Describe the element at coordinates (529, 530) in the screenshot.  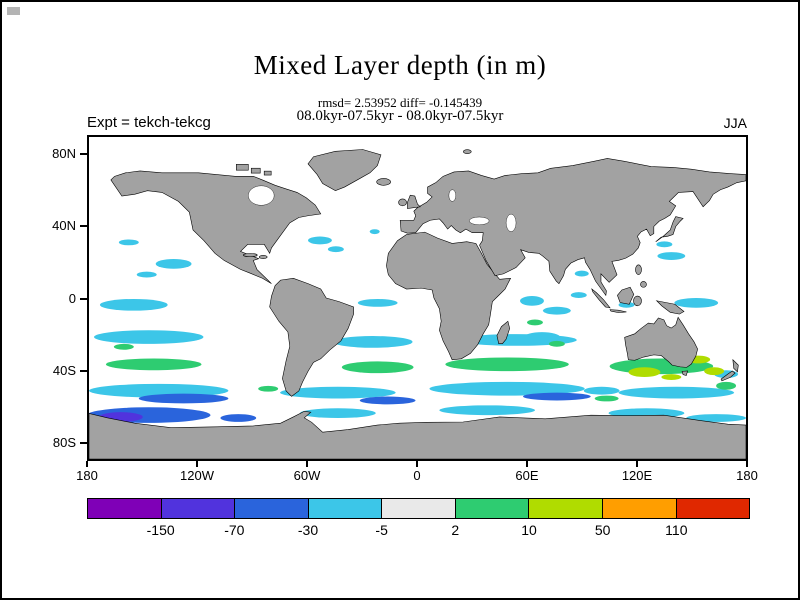
I see `colorbar-tick-label: 10` at that location.